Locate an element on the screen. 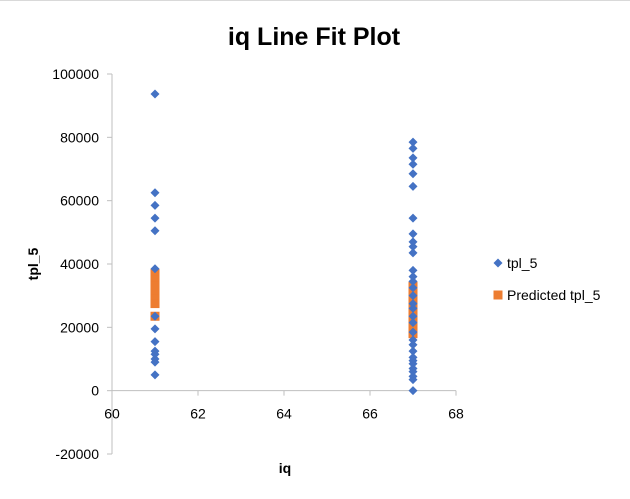 Image resolution: width=630 pixels, height=499 pixels. legend-marker-diamond is located at coordinates (498, 263).